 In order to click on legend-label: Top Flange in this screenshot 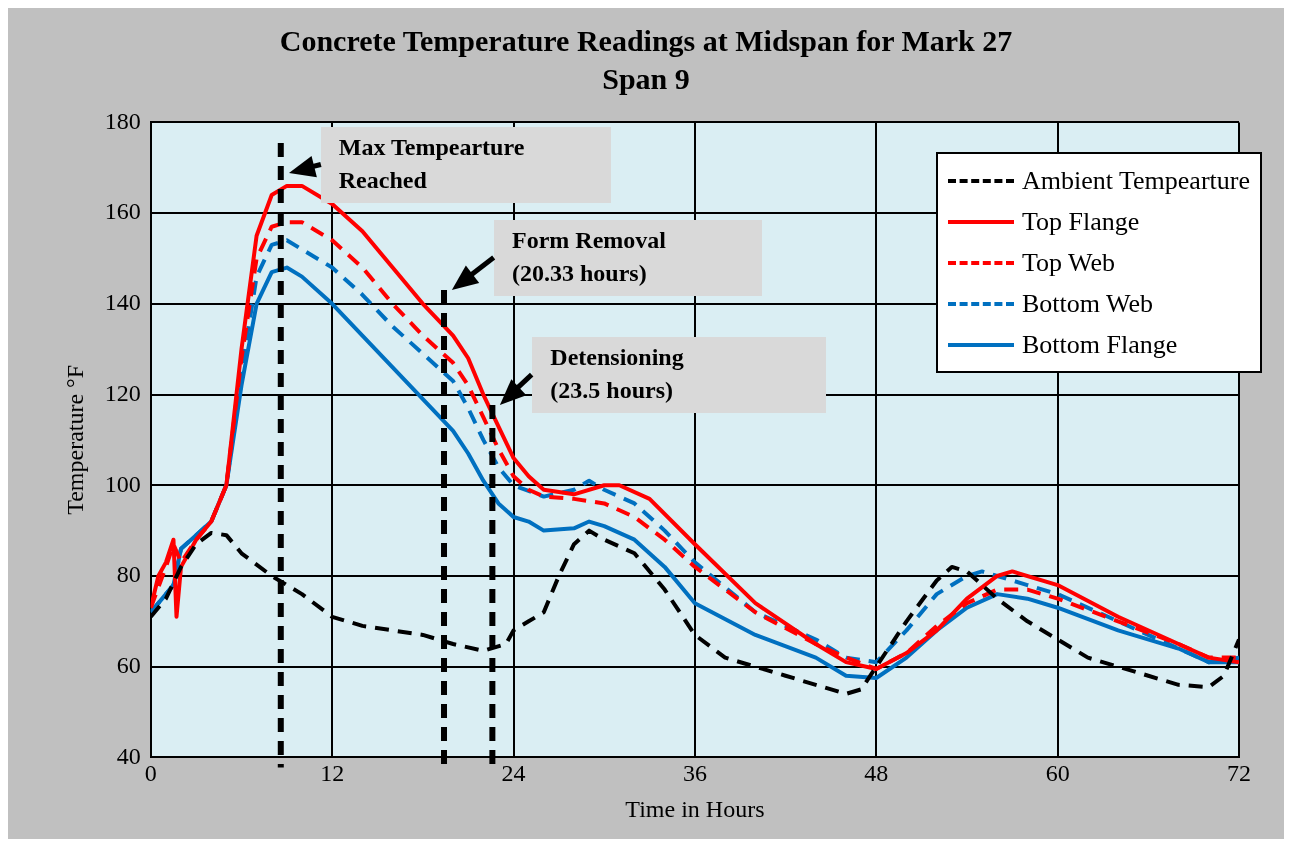, I will do `click(1080, 221)`.